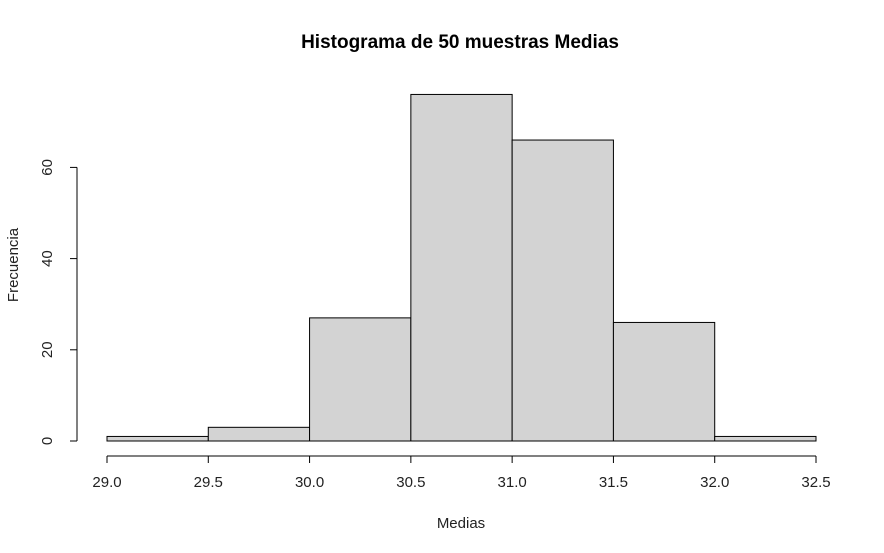 This screenshot has height=553, width=884. What do you see at coordinates (106, 482) in the screenshot?
I see `x-tick-label: 29.0` at bounding box center [106, 482].